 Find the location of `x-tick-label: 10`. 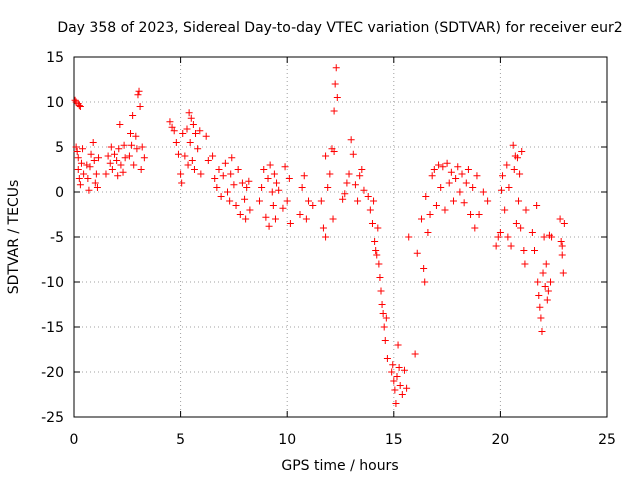

x-tick-label: 10 is located at coordinates (287, 440).